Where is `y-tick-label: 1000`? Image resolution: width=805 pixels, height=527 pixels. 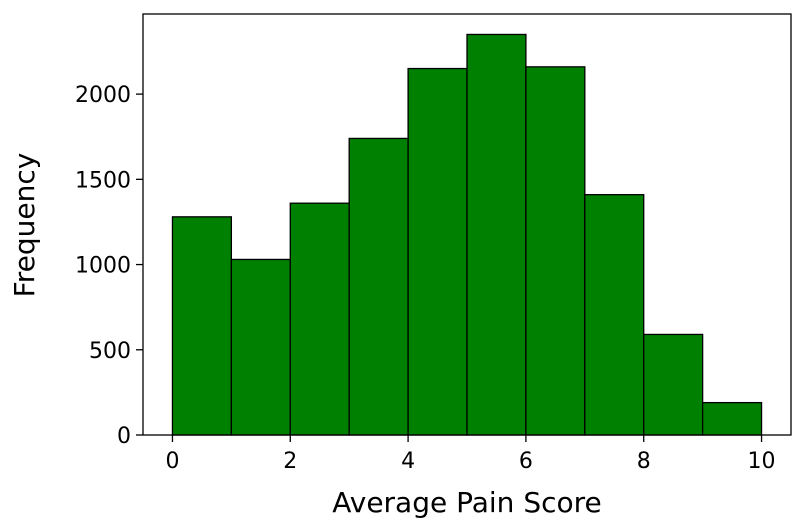 y-tick-label: 1000 is located at coordinates (103, 266).